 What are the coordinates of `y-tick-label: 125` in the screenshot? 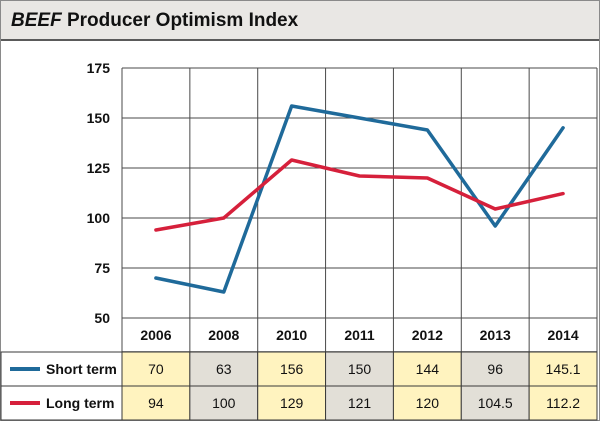 It's located at (99, 168).